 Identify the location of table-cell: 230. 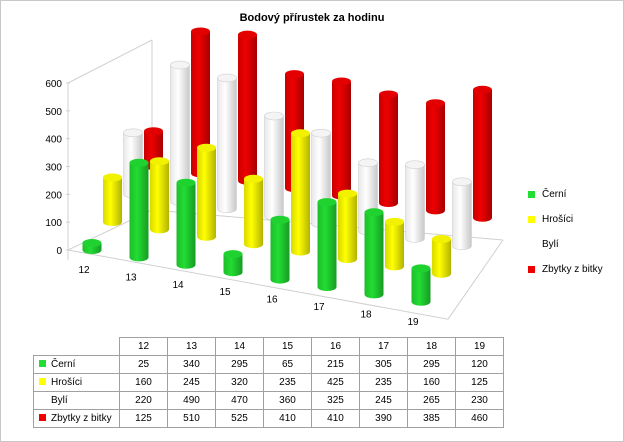
(479, 400).